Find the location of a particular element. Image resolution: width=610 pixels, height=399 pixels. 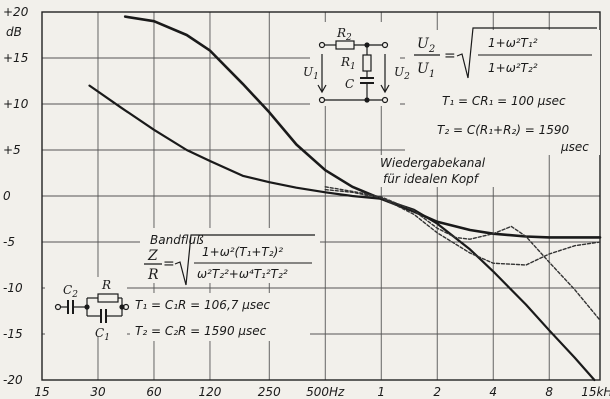

x-tick-label: 4 is located at coordinates (493, 392).